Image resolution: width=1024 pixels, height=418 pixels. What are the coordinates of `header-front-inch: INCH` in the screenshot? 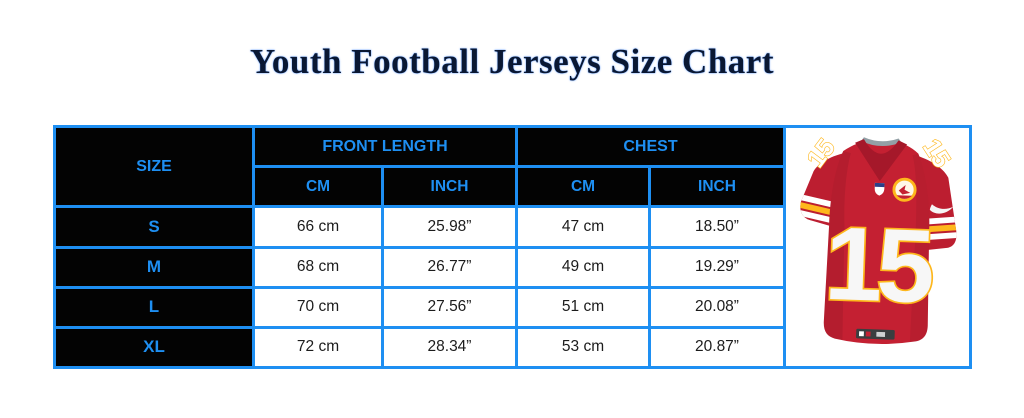 It's located at (449, 187).